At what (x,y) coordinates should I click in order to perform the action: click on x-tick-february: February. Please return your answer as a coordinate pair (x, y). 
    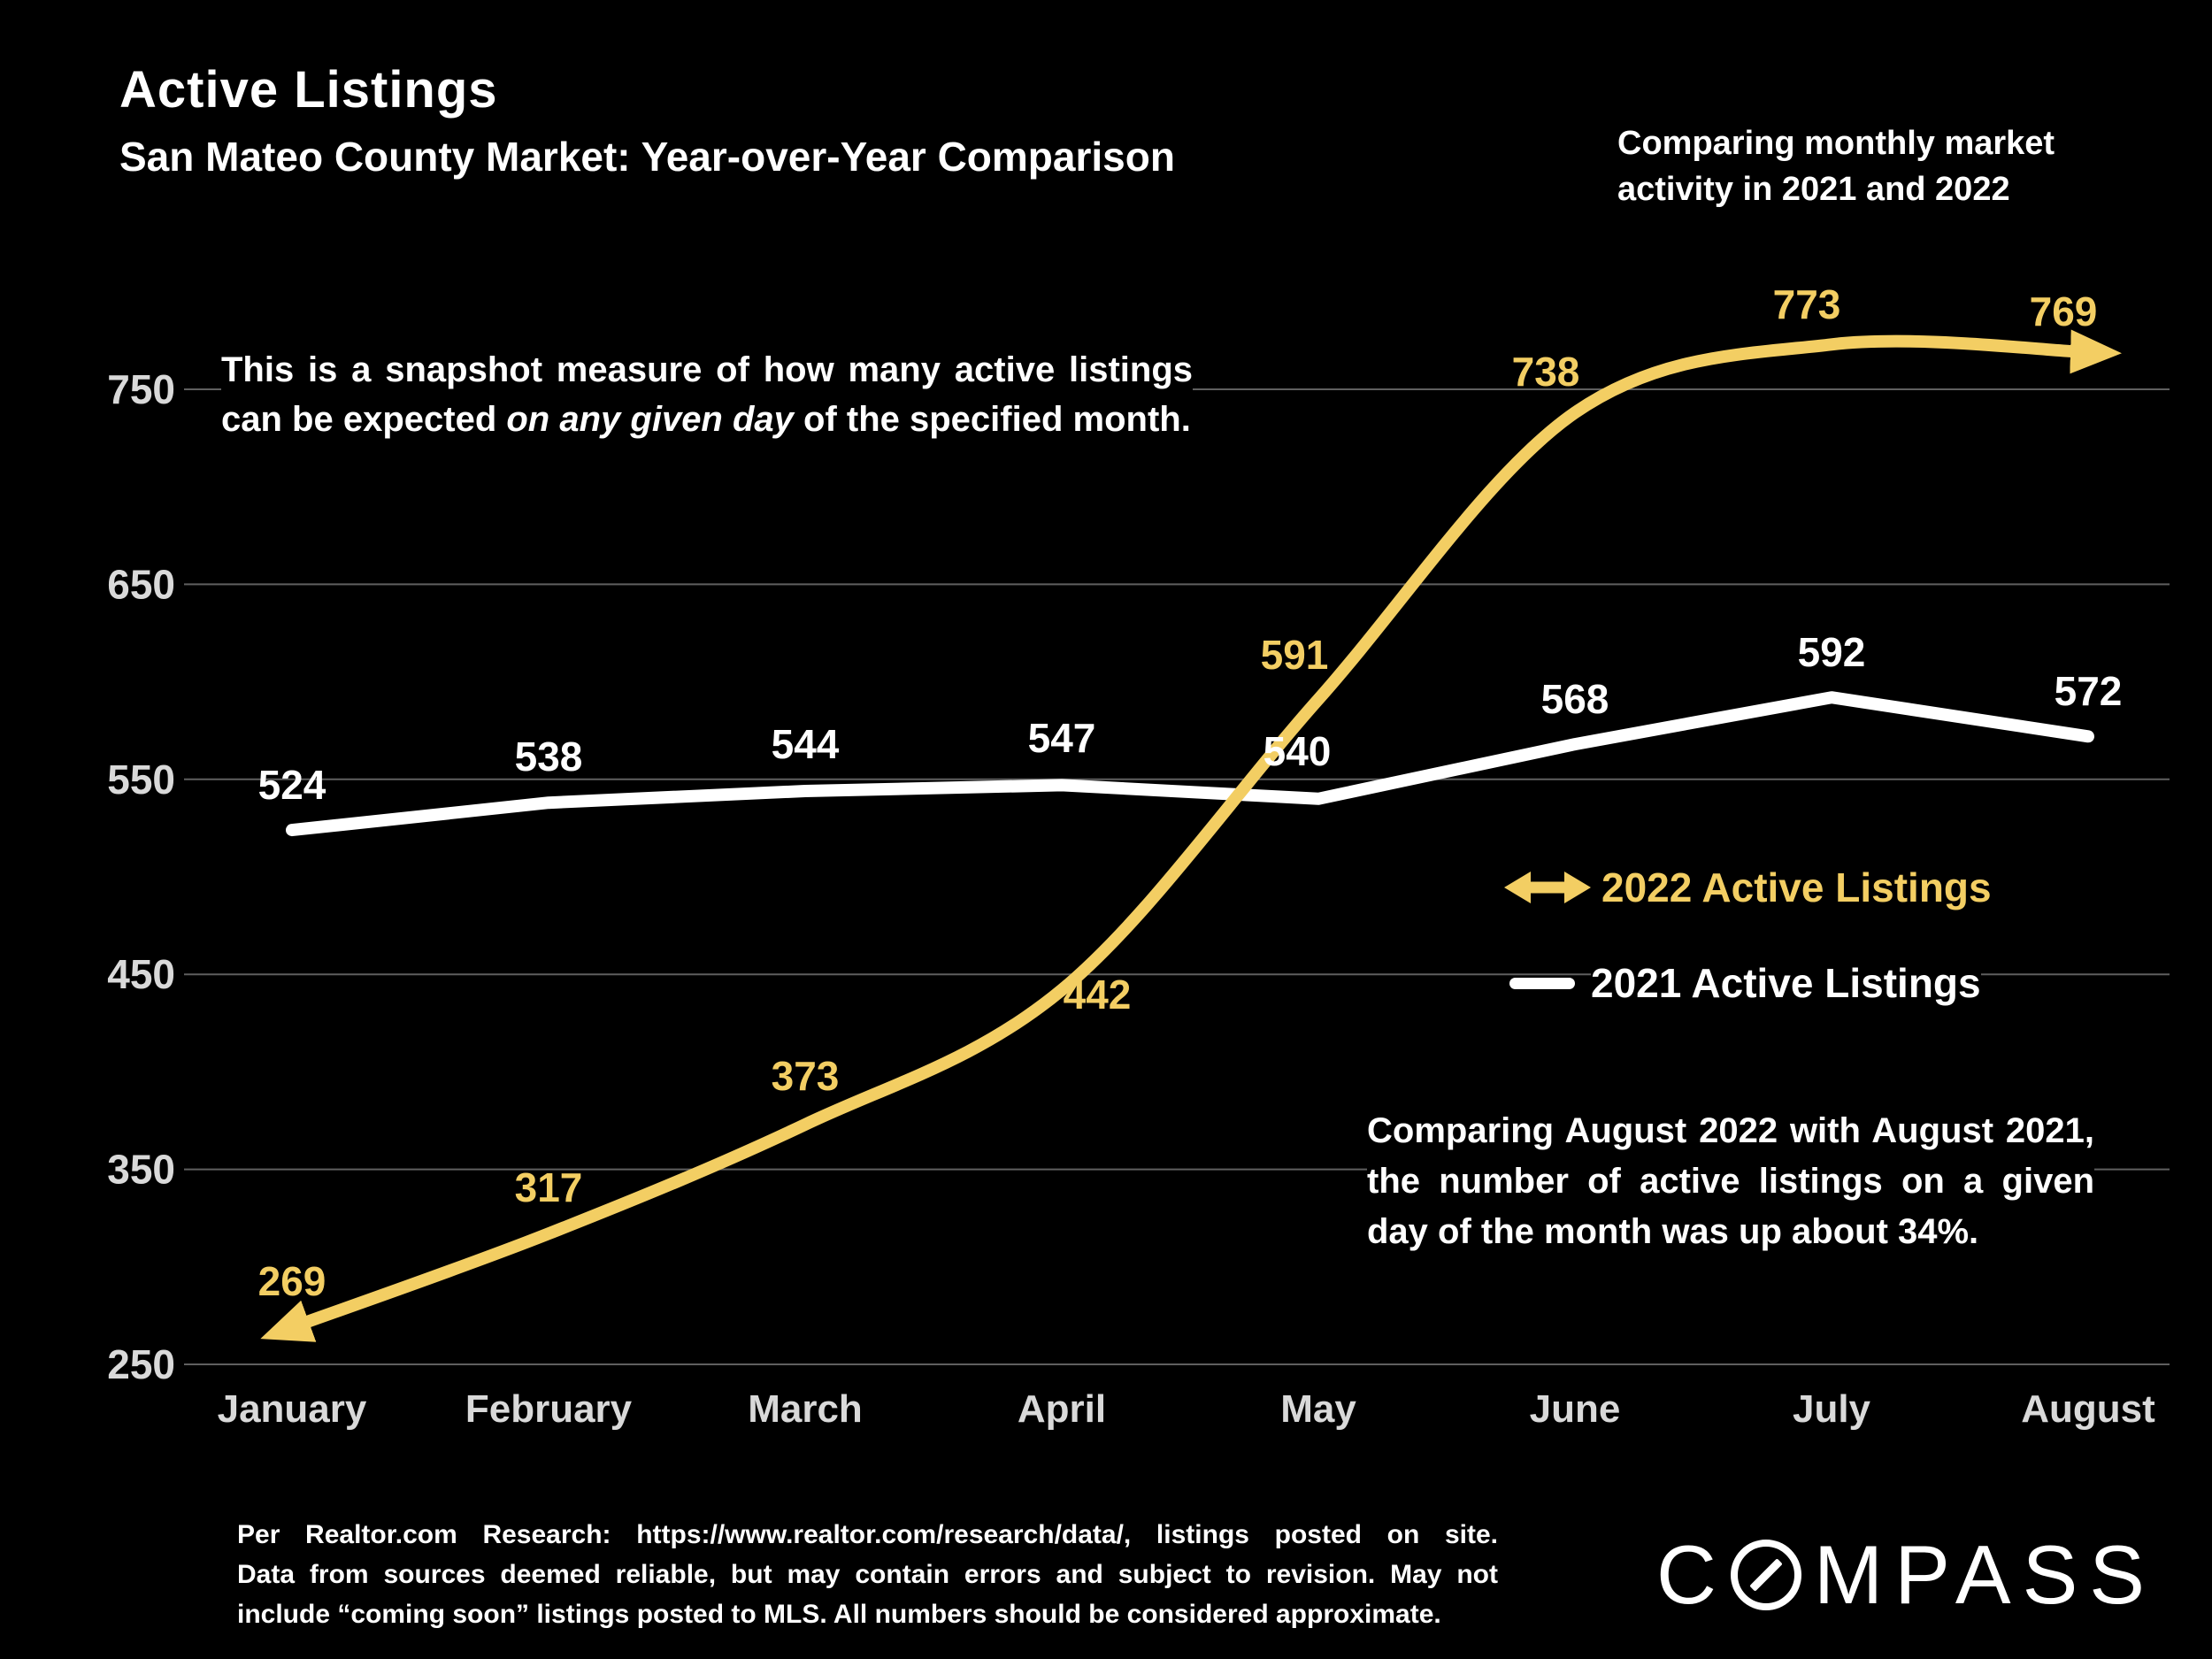
    Looking at the image, I should click on (549, 1409).